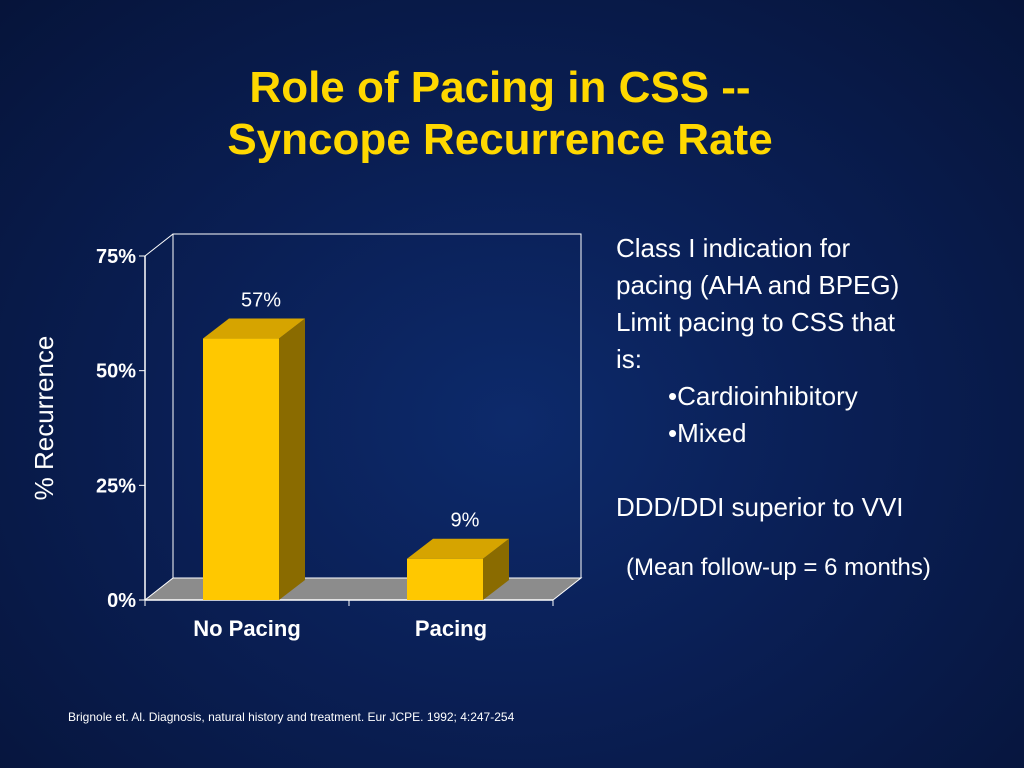 Image resolution: width=1024 pixels, height=768 pixels. I want to click on x-category-label: Pacing, so click(451, 628).